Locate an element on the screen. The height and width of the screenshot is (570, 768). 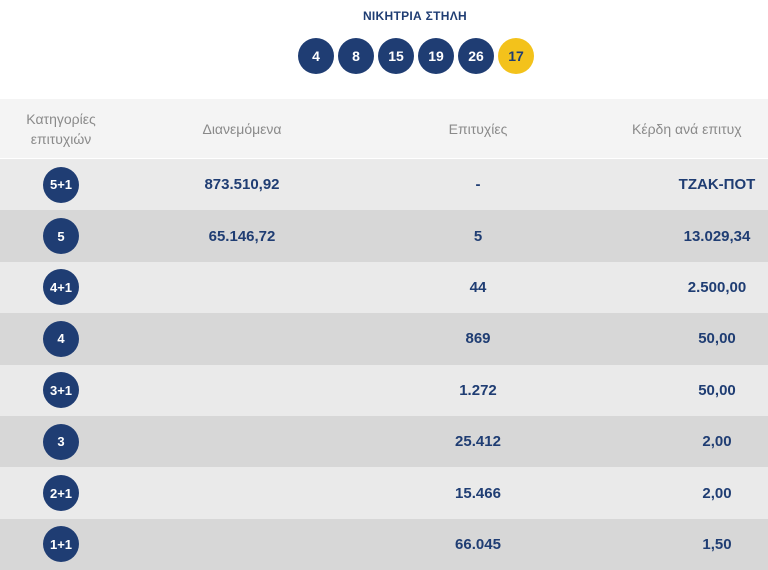
category-badge: 2+1 is located at coordinates (61, 493).